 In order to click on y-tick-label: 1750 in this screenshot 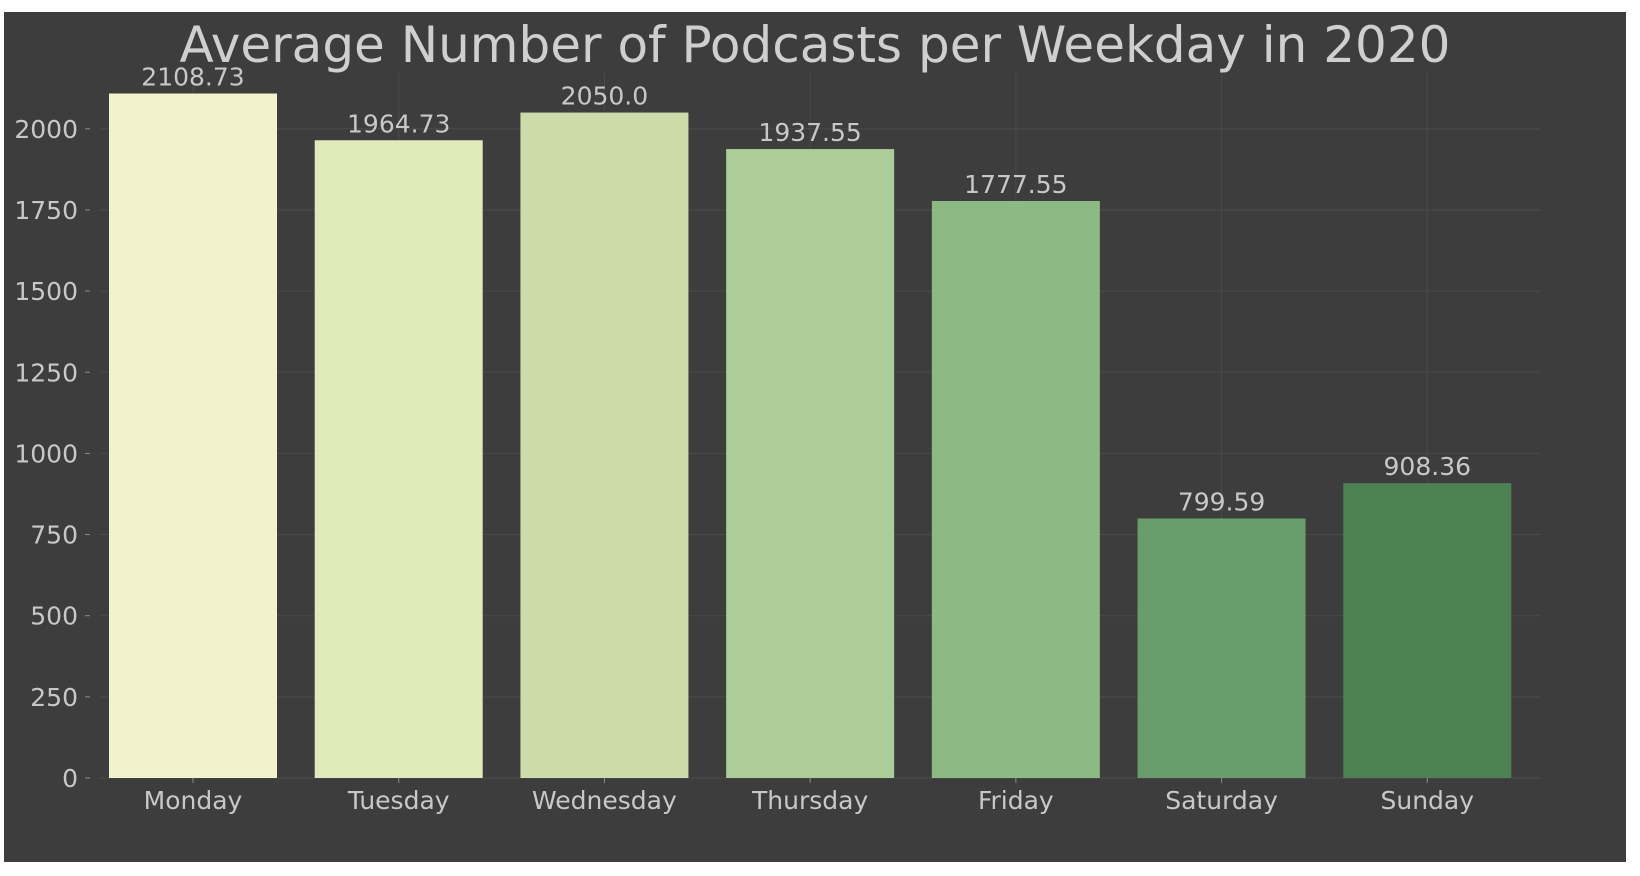, I will do `click(46, 210)`.